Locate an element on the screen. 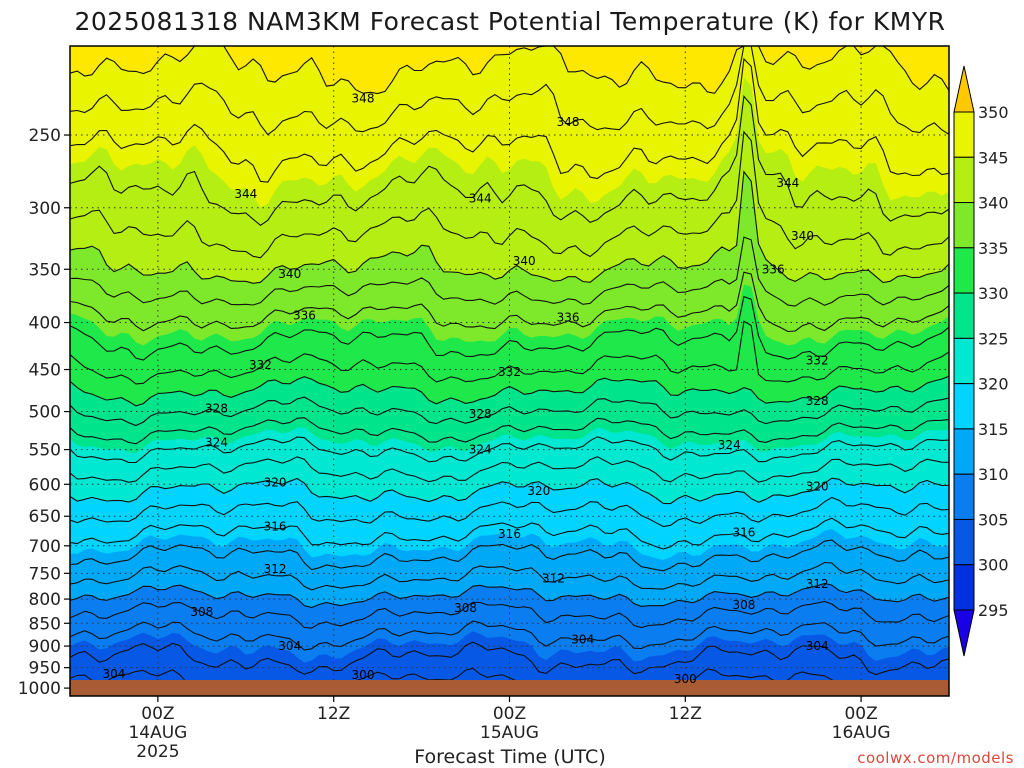  colorbar-bottom-arrow is located at coordinates (964, 633).